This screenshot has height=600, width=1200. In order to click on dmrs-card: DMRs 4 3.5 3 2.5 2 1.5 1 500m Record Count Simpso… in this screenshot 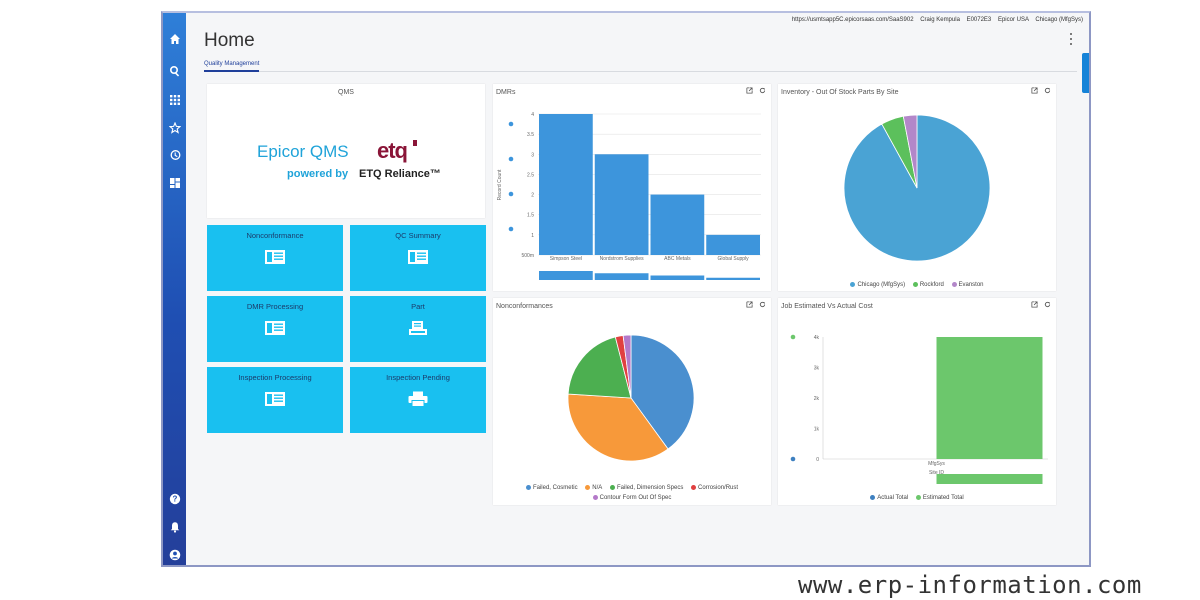, I will do `click(632, 187)`.